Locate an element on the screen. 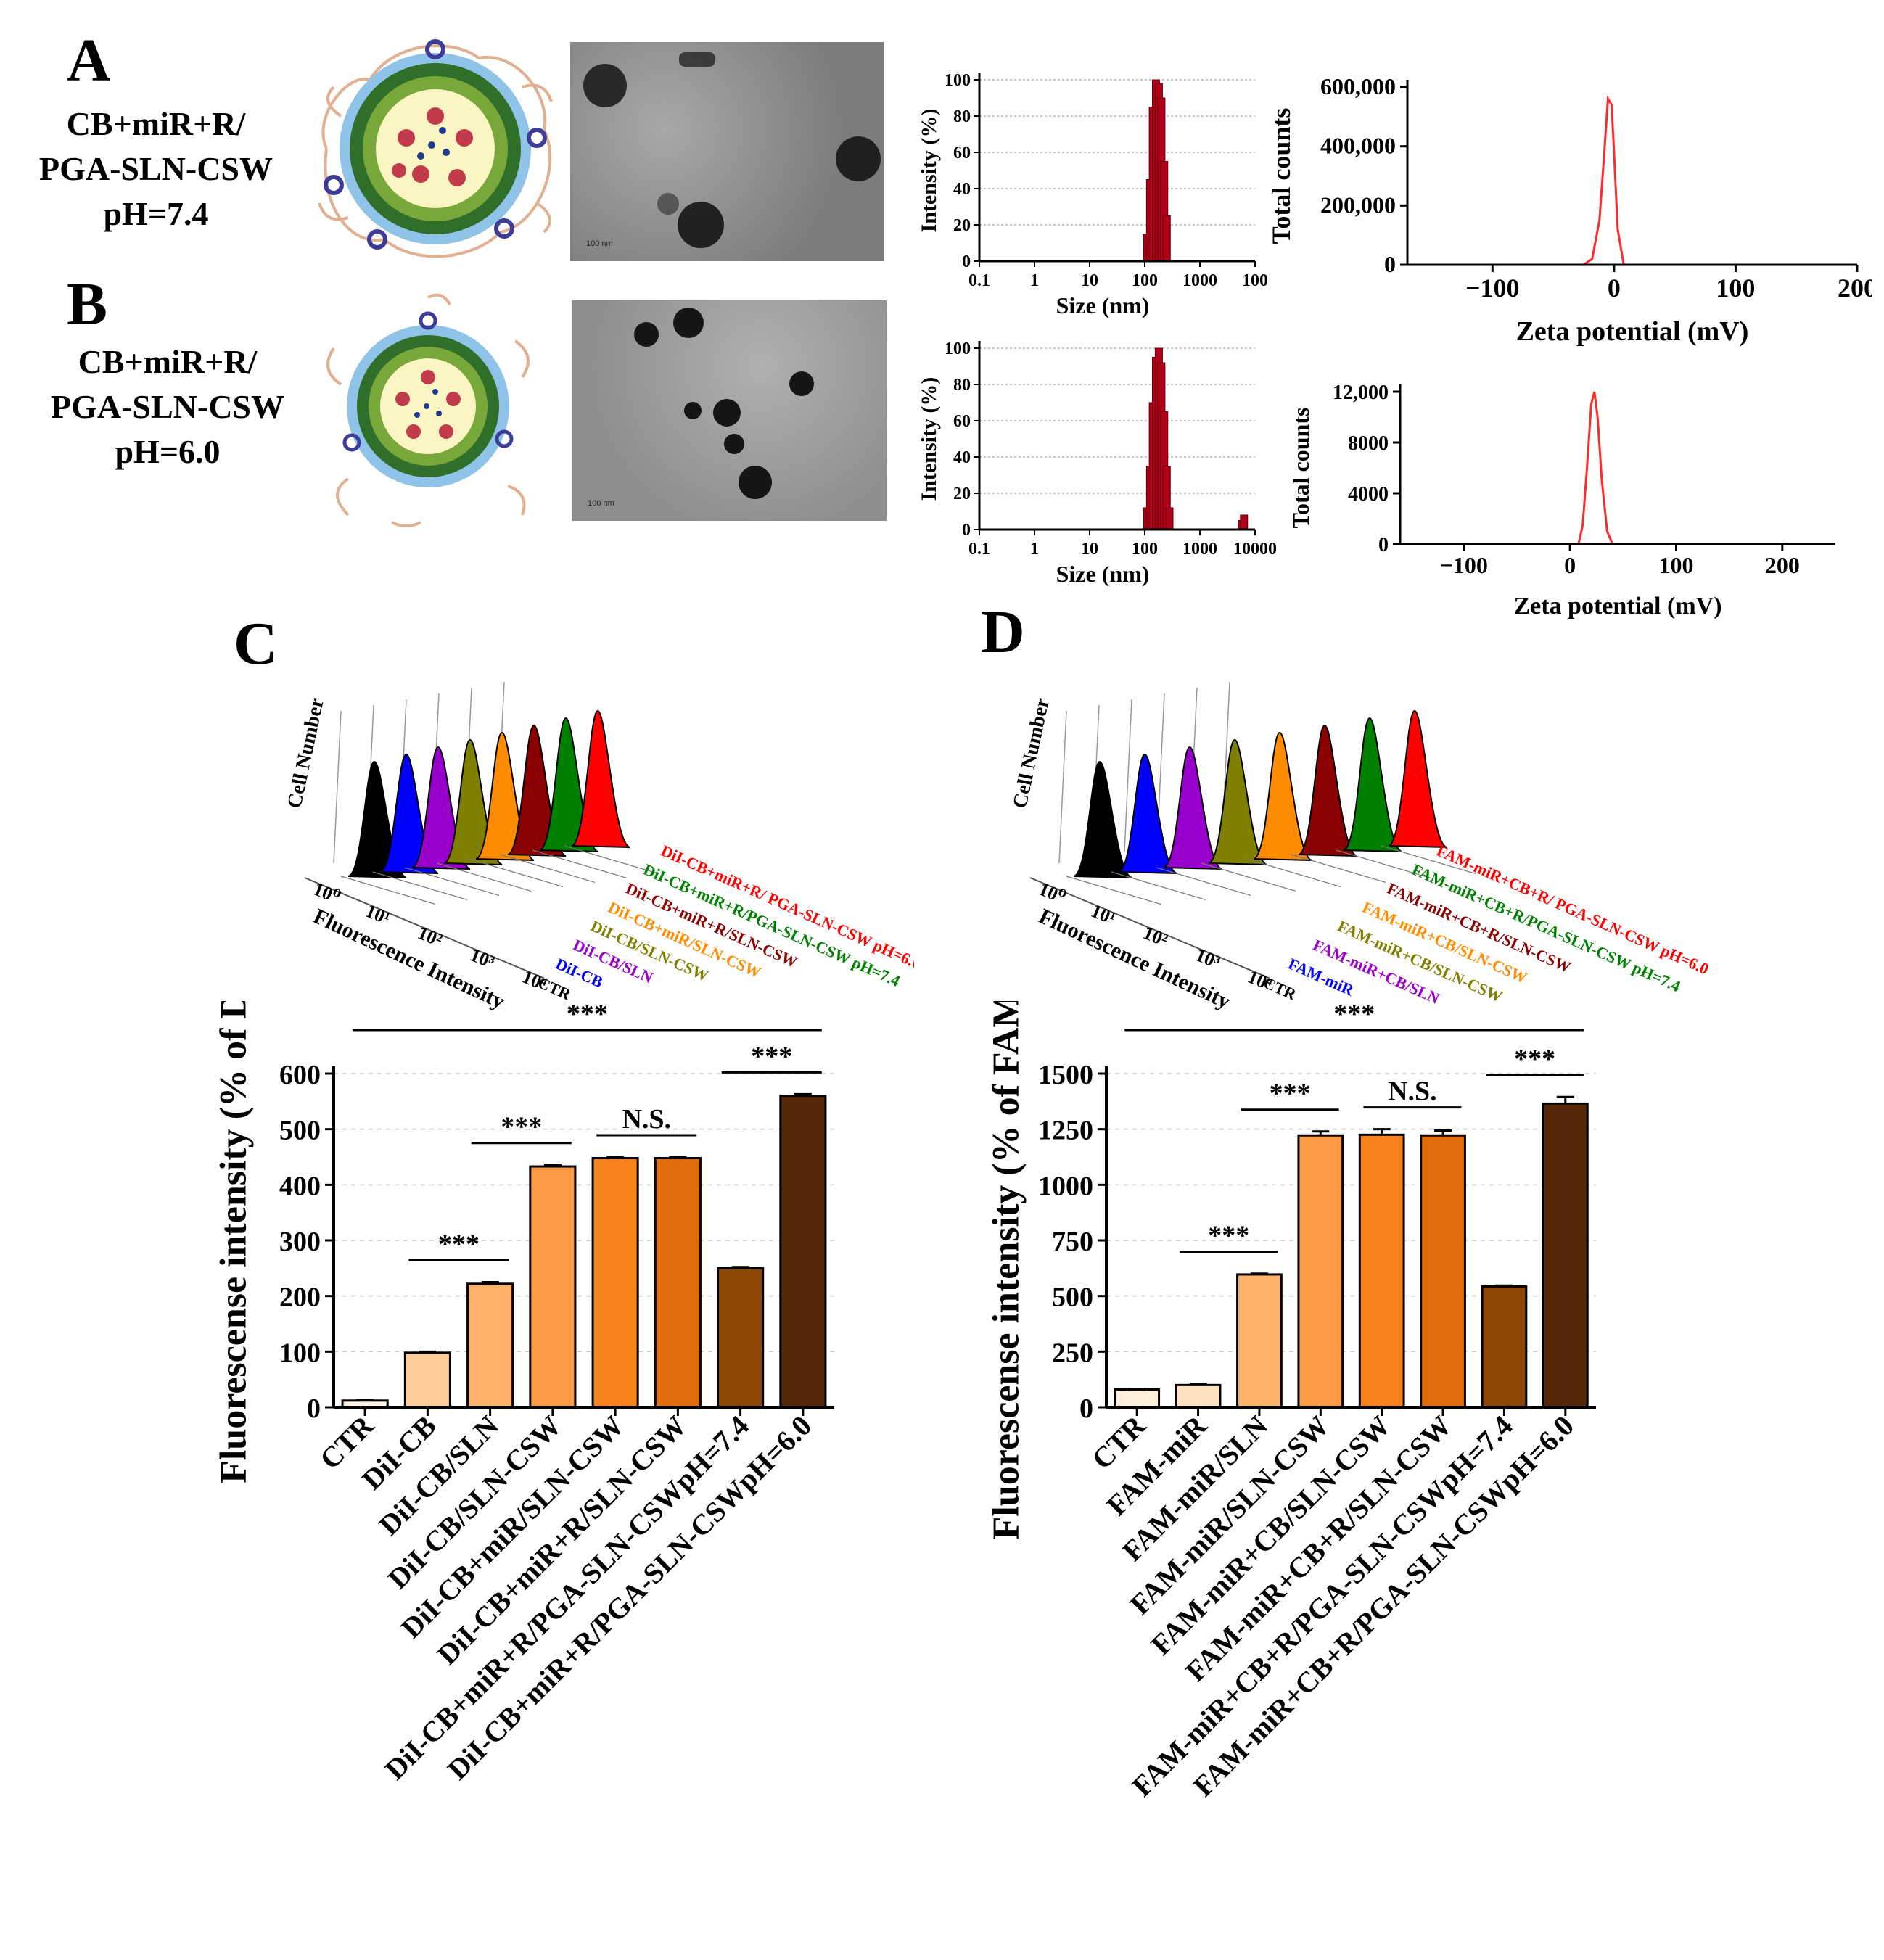 The width and height of the screenshot is (1884, 1960). x-tick-label: 10000 is located at coordinates (1255, 549).